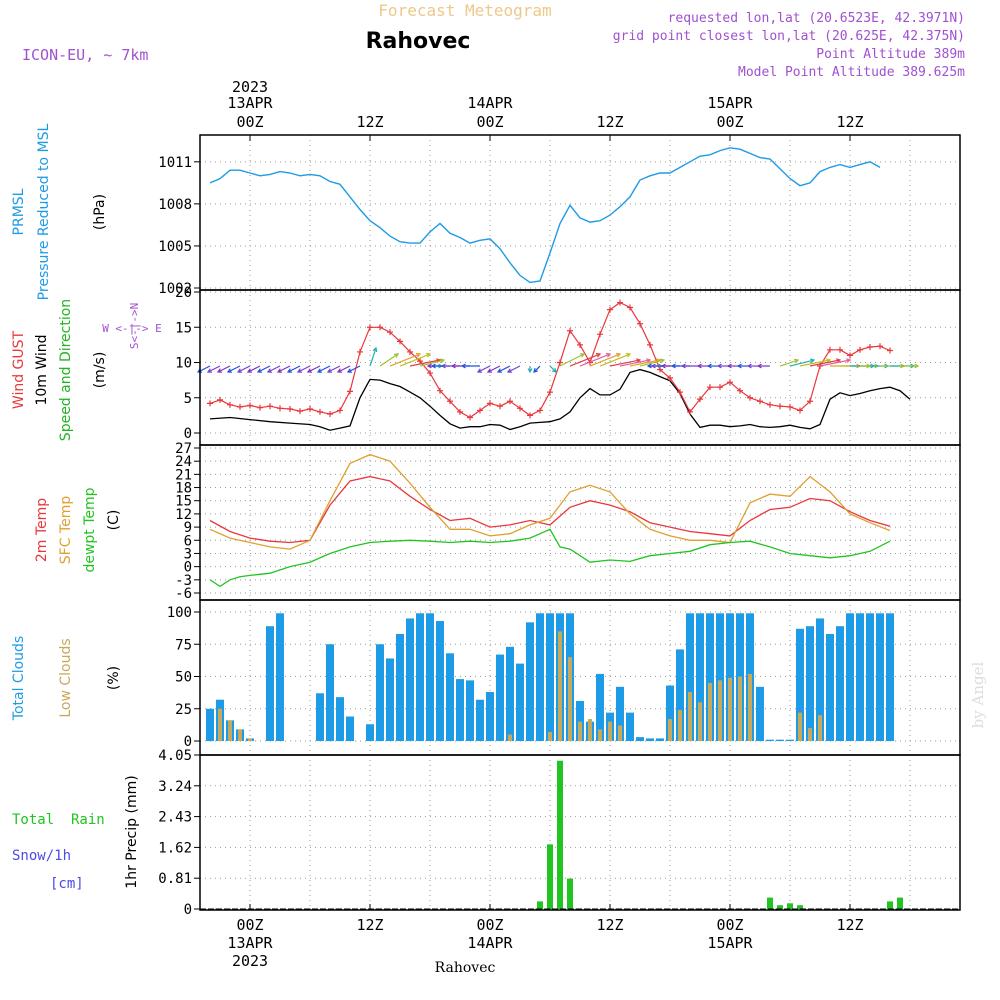  I want to click on panel-frame, so click(580, 522).